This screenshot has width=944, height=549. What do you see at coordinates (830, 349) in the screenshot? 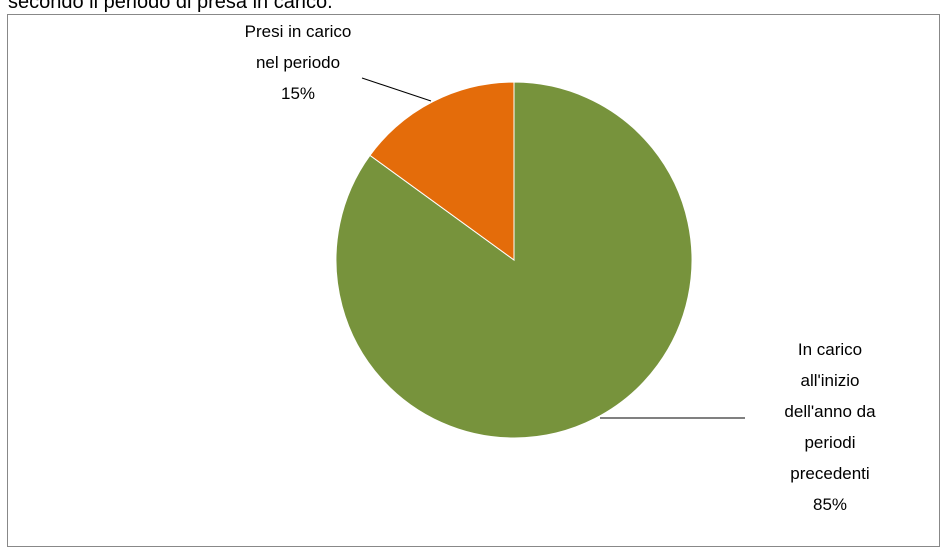
I see `data-label-line-1: In carico` at bounding box center [830, 349].